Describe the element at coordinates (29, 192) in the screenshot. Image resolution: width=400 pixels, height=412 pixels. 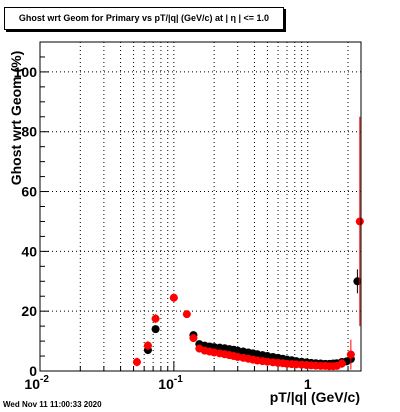
I see `y-tick-label: 60` at that location.